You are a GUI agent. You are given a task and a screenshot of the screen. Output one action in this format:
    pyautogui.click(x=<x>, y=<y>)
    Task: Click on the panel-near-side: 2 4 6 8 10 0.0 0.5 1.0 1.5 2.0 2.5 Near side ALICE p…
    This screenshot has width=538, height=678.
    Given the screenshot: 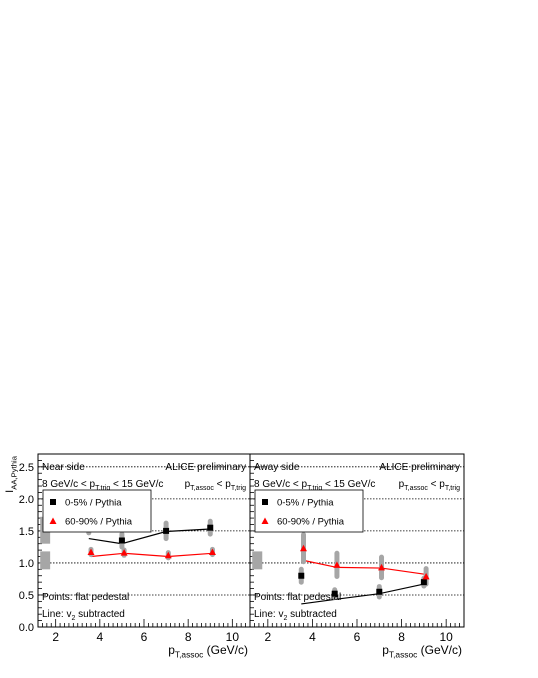 What is the action you would take?
    pyautogui.click(x=135, y=556)
    